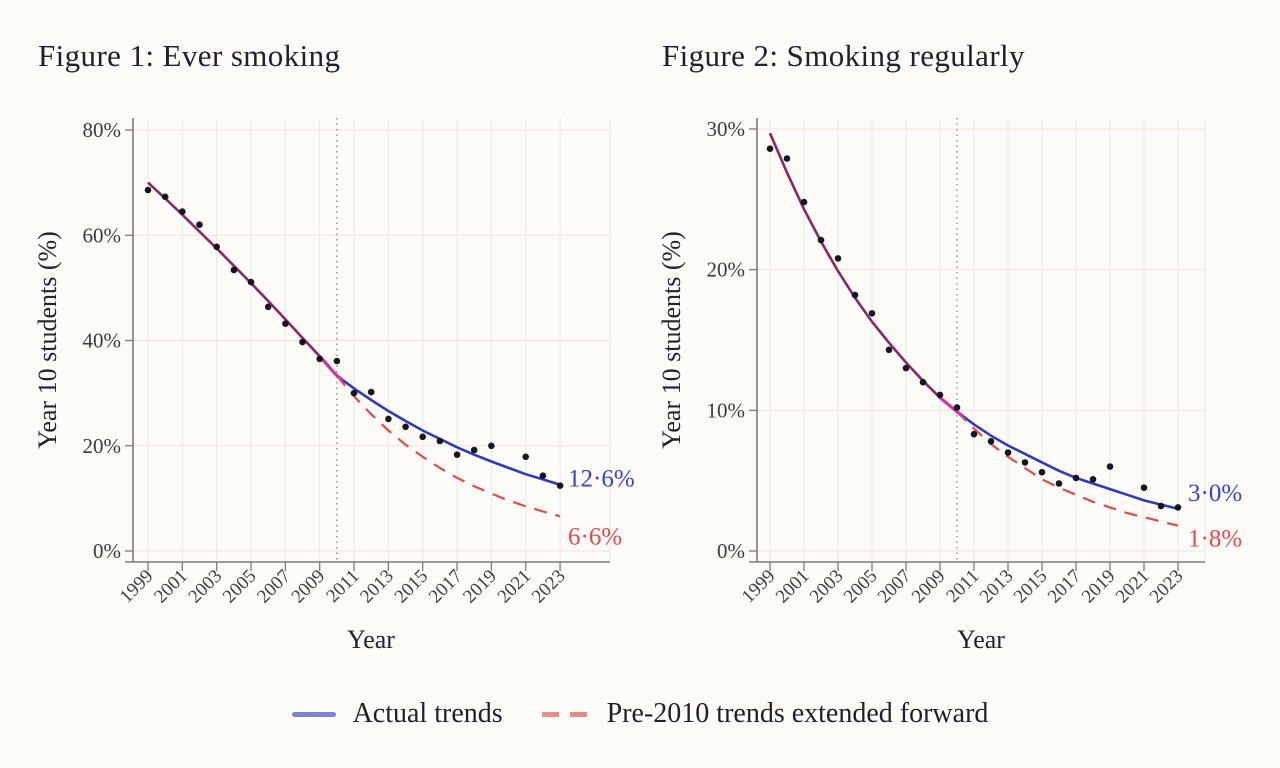  Describe the element at coordinates (1133, 587) in the screenshot. I see `x-tick-label: 2021` at that location.